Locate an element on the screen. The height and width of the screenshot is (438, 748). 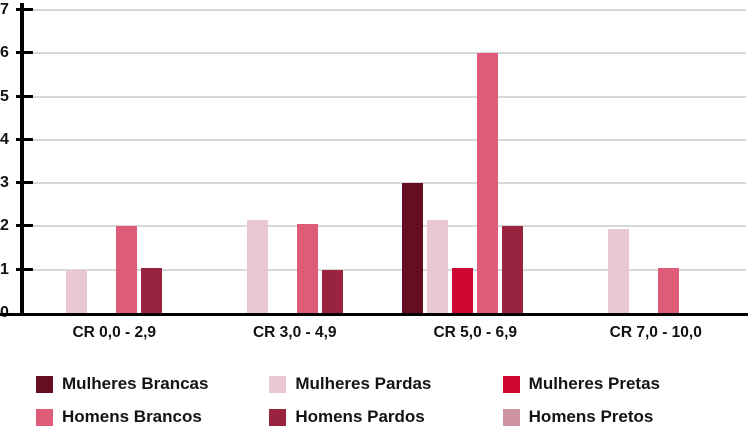
legend-item: Homens Brancos is located at coordinates (152, 417).